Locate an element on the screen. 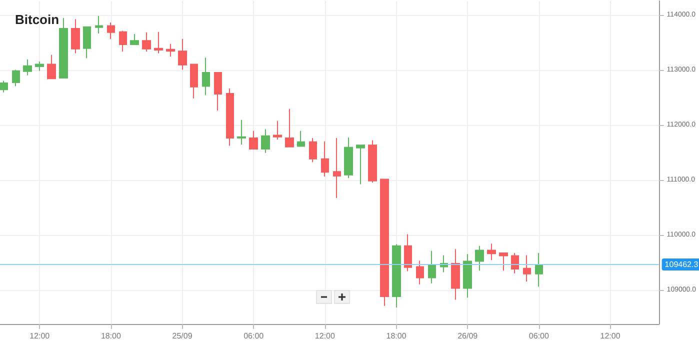 The width and height of the screenshot is (699, 348). x-tick-label: 25/09 is located at coordinates (182, 336).